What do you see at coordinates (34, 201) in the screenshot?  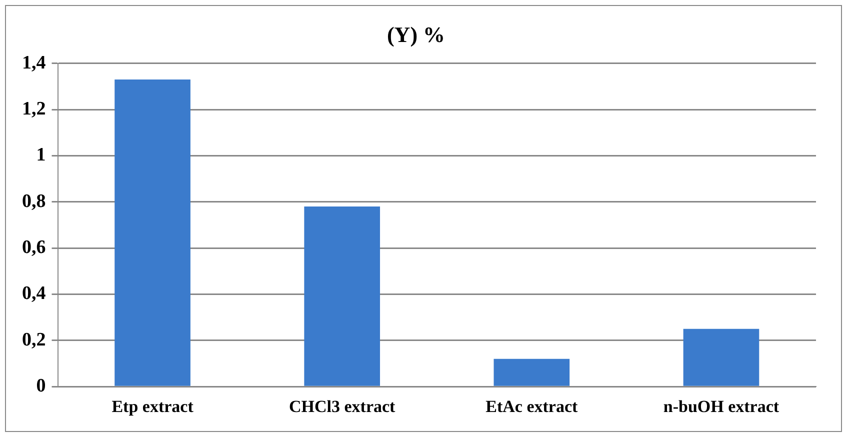 I see `y-tick-label: 0,8` at bounding box center [34, 201].